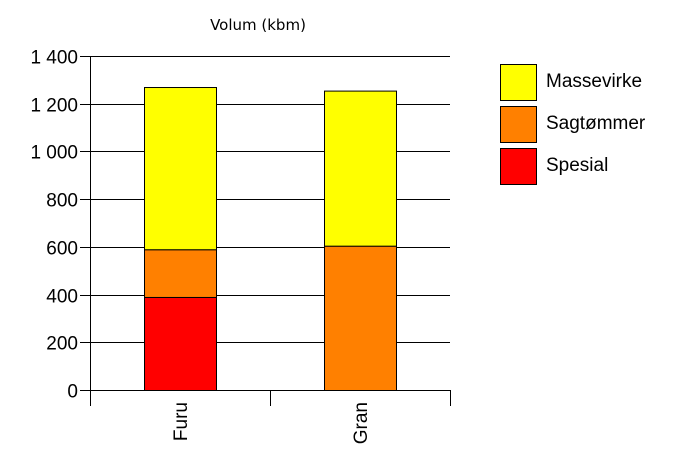 The image size is (692, 459). What do you see at coordinates (62, 297) in the screenshot?
I see `y-tick-label: 400` at bounding box center [62, 297].